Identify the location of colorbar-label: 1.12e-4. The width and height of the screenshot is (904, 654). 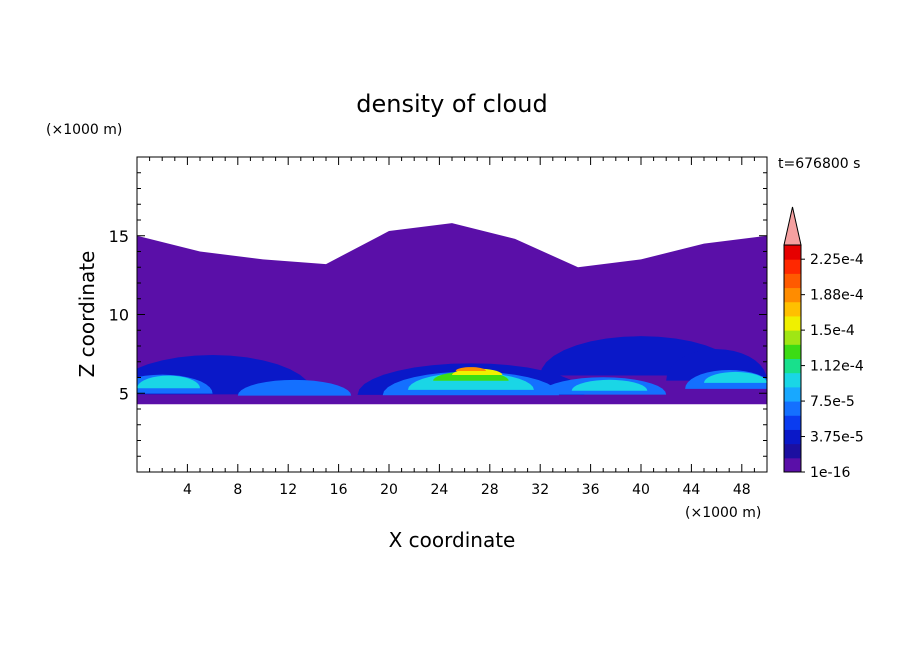
(837, 367).